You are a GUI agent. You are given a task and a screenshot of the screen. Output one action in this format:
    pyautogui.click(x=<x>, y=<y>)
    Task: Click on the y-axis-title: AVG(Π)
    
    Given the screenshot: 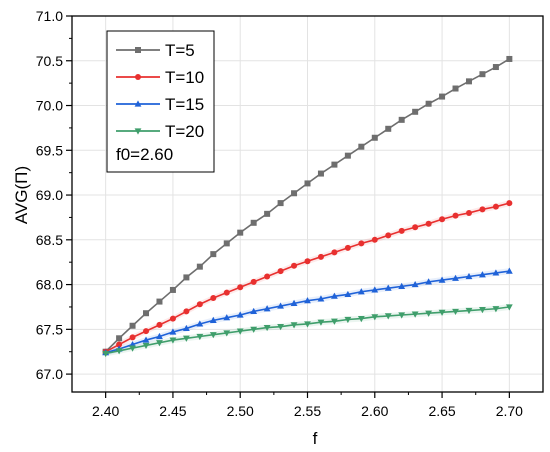 What is the action you would take?
    pyautogui.click(x=21, y=195)
    